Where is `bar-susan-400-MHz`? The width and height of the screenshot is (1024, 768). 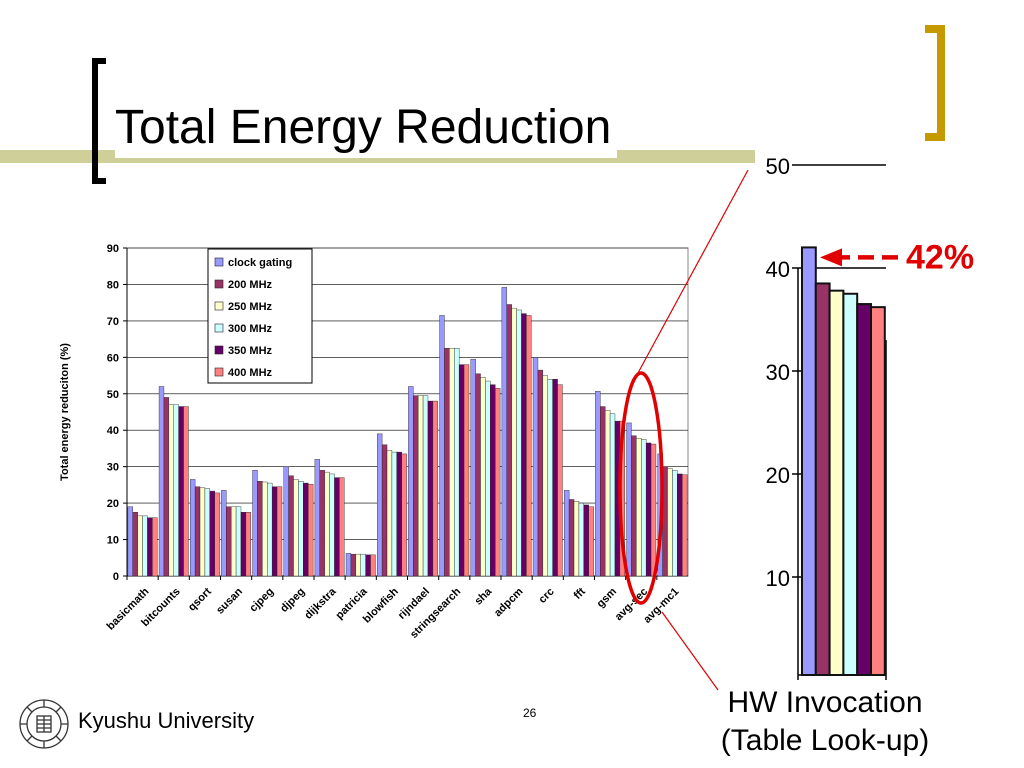 bar-susan-400-MHz is located at coordinates (248, 544).